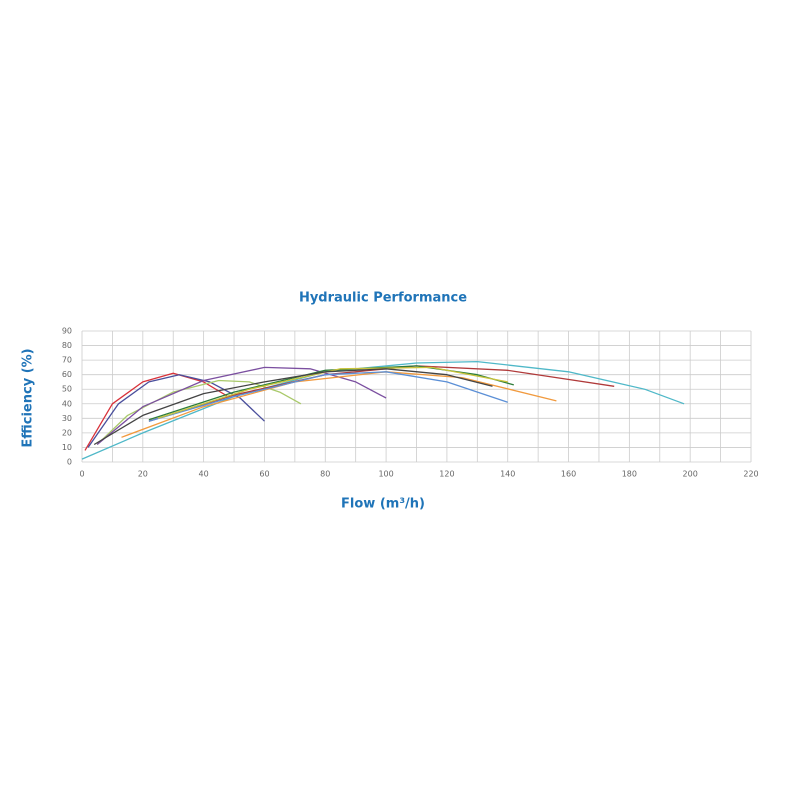 The image size is (800, 800). I want to click on chart-title: Hydraulic Performance, so click(383, 298).